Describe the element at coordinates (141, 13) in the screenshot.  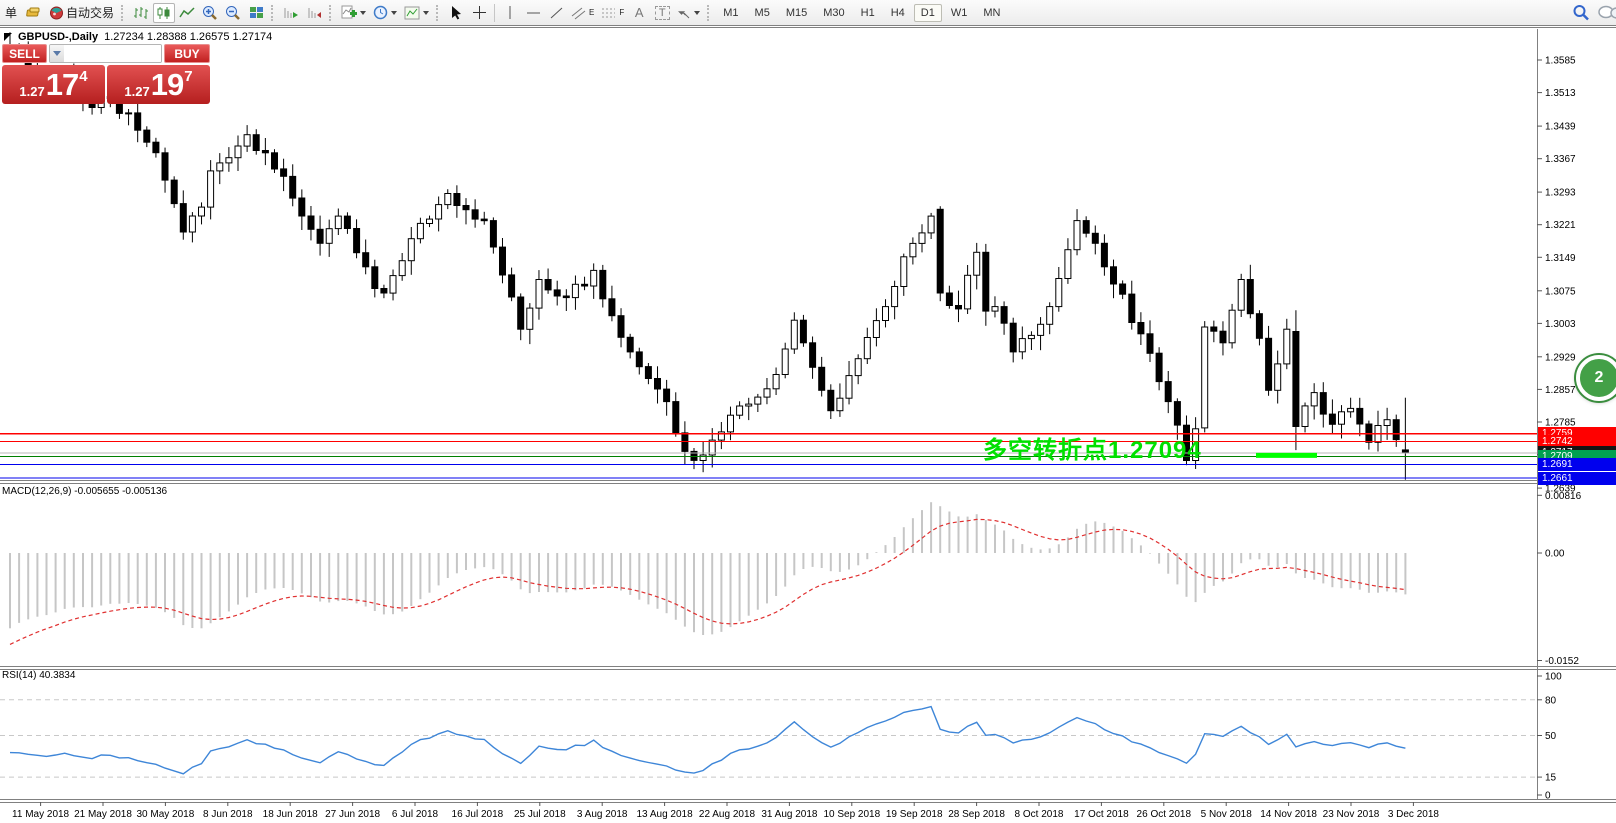
I see `bar-chart-button` at that location.